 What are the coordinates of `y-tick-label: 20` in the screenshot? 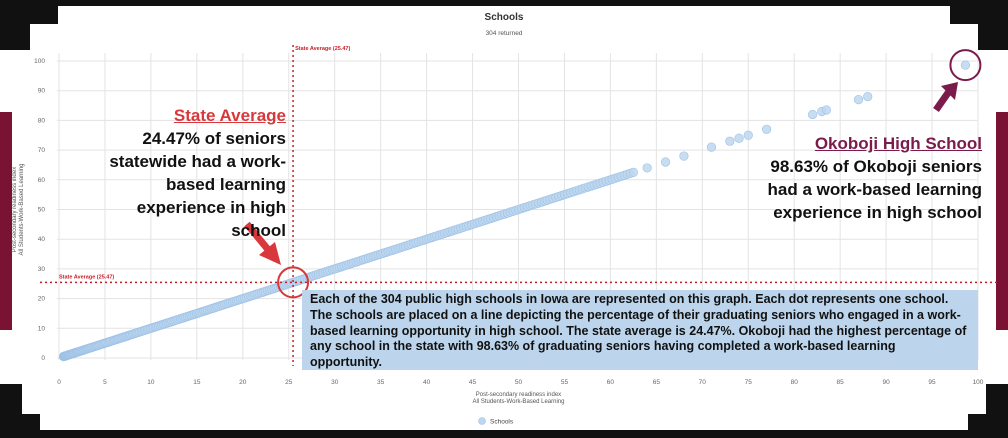 It's located at (42, 299).